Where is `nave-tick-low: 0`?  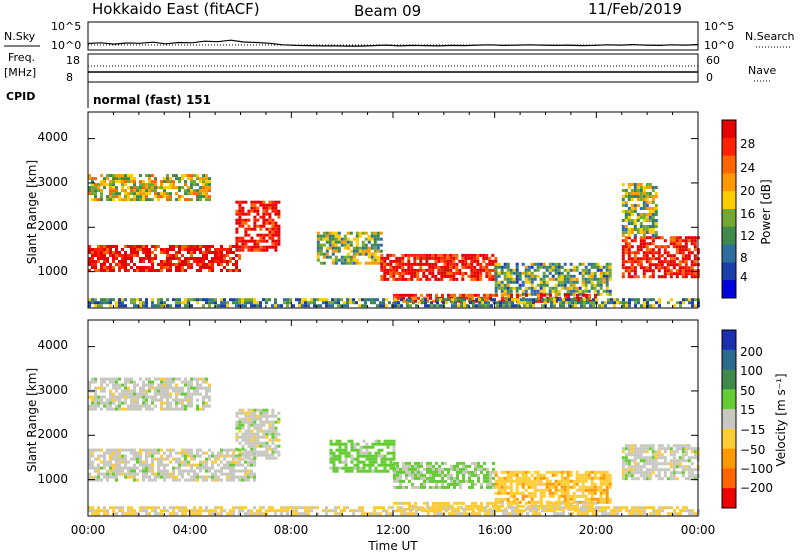 nave-tick-low: 0 is located at coordinates (709, 77).